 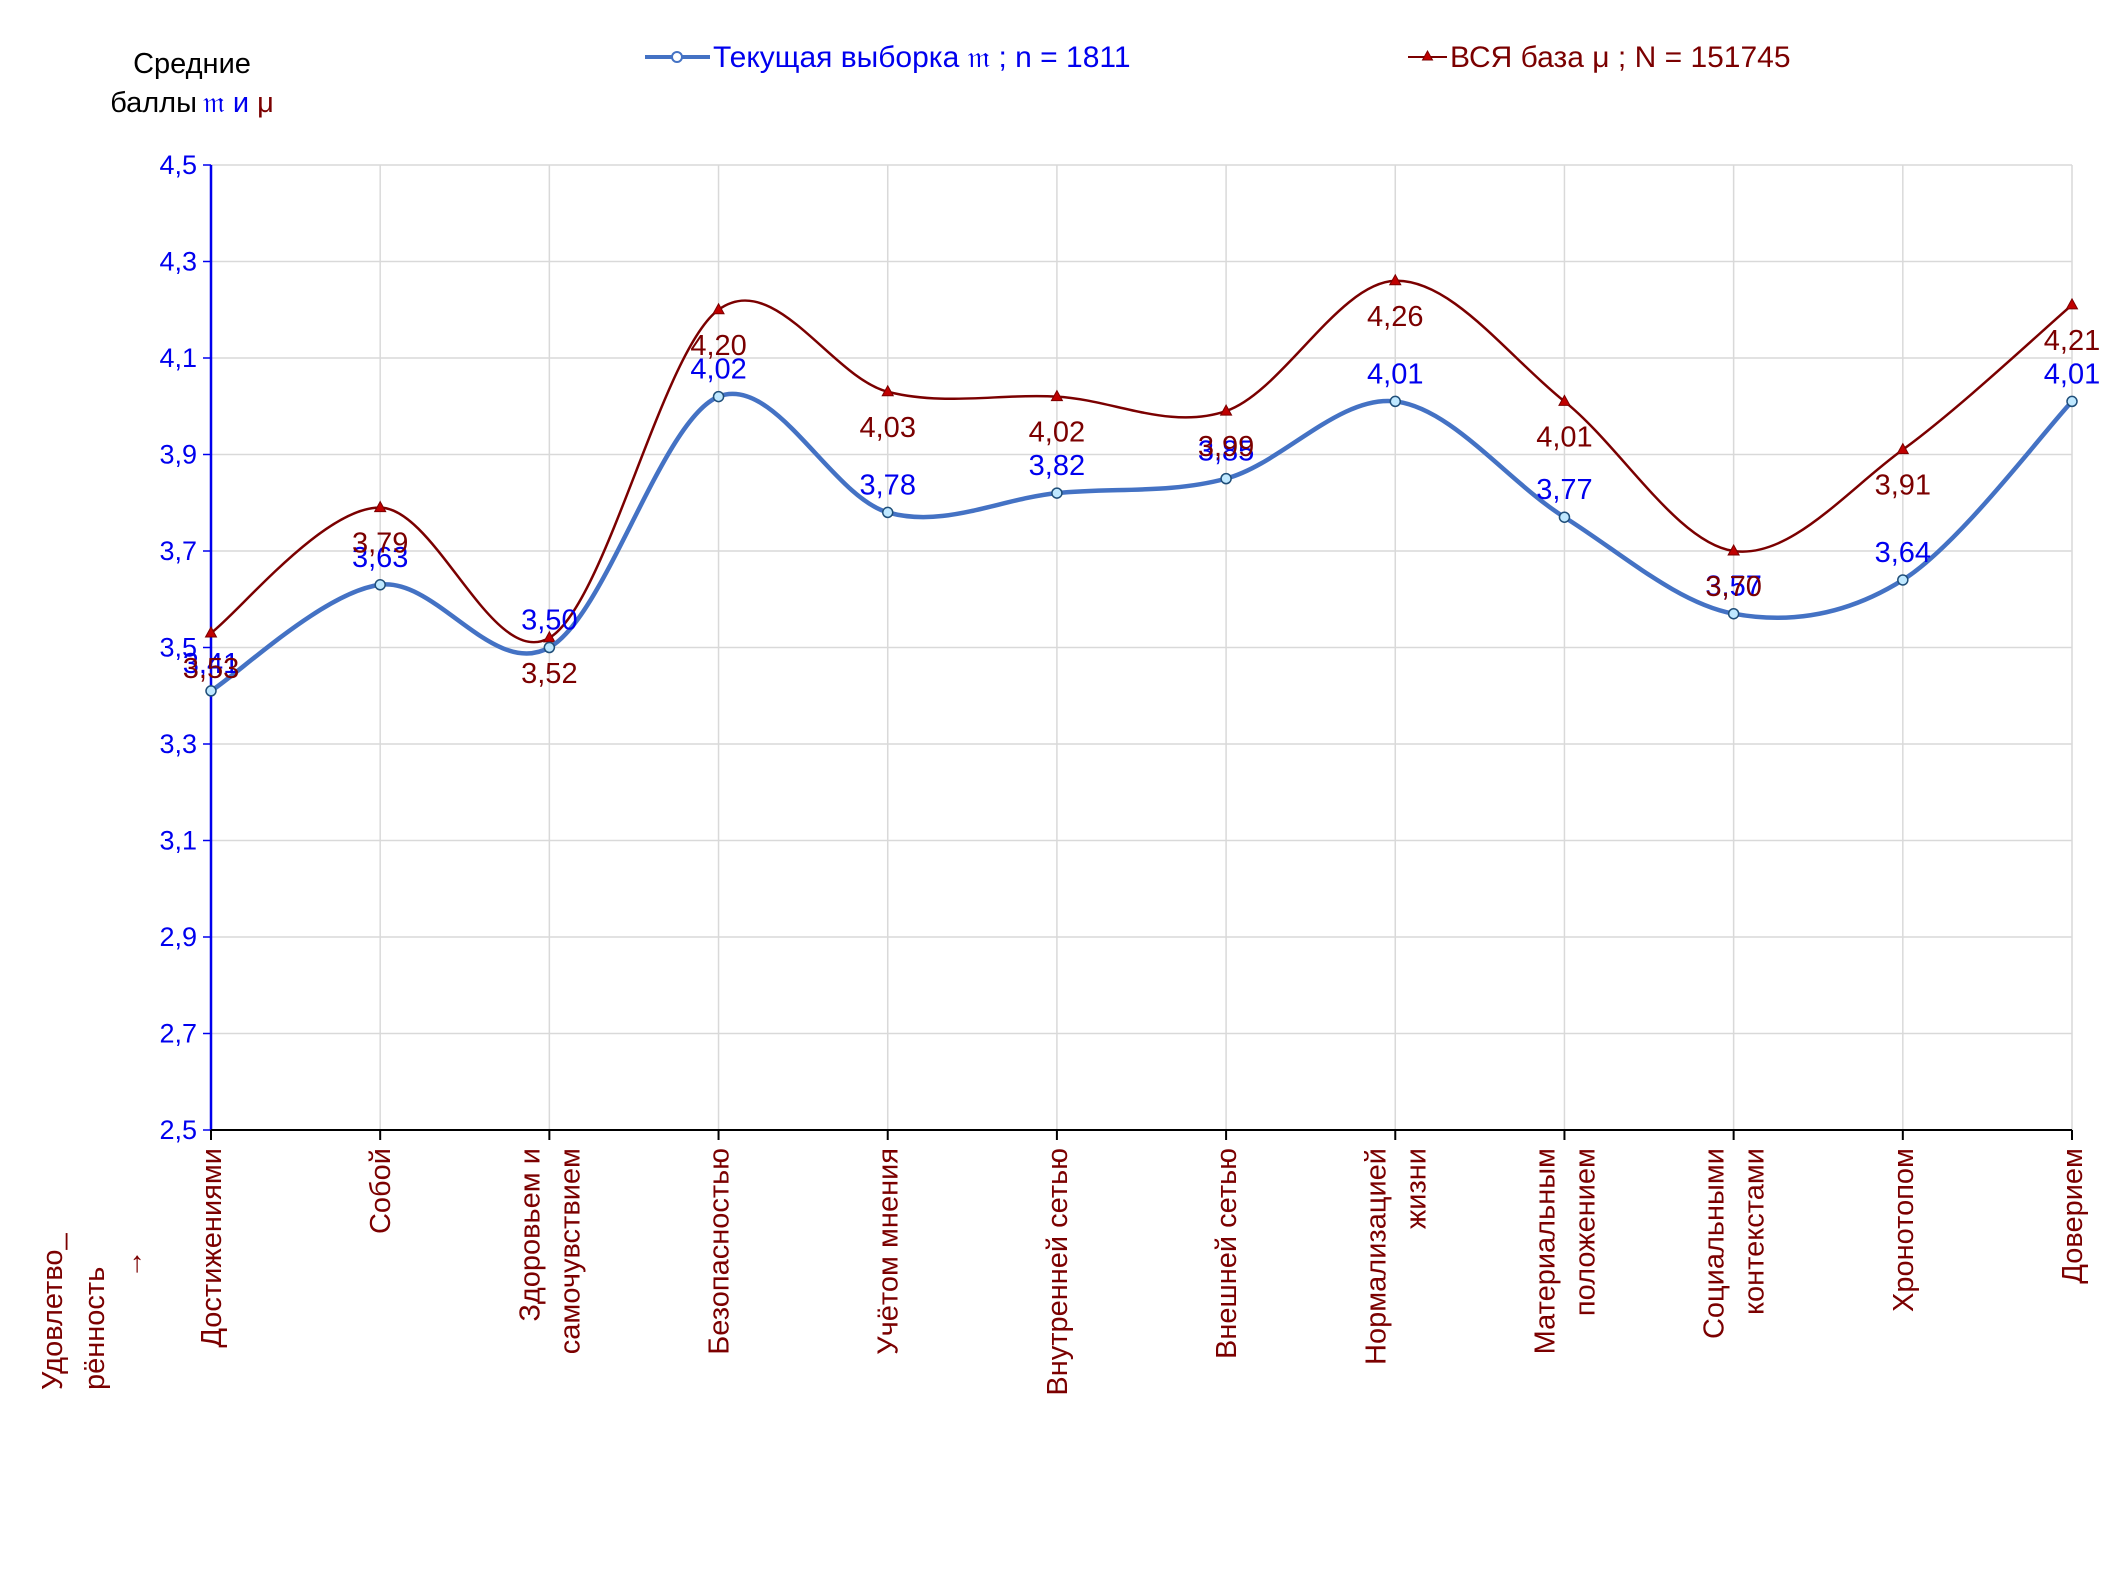 What do you see at coordinates (1227, 1253) in the screenshot?
I see `category-label: Внешней сетью` at bounding box center [1227, 1253].